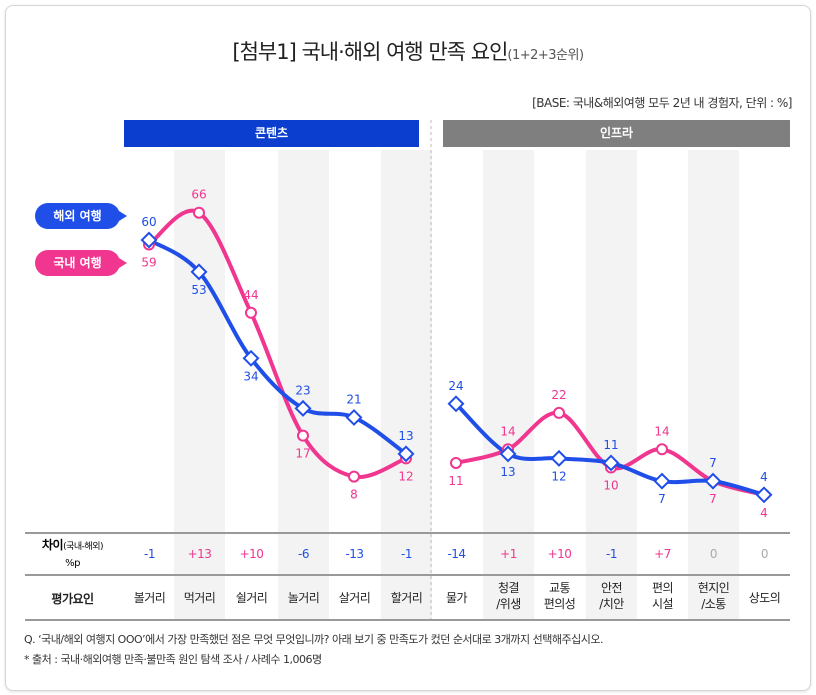  I want to click on data-label: 8, so click(354, 495).